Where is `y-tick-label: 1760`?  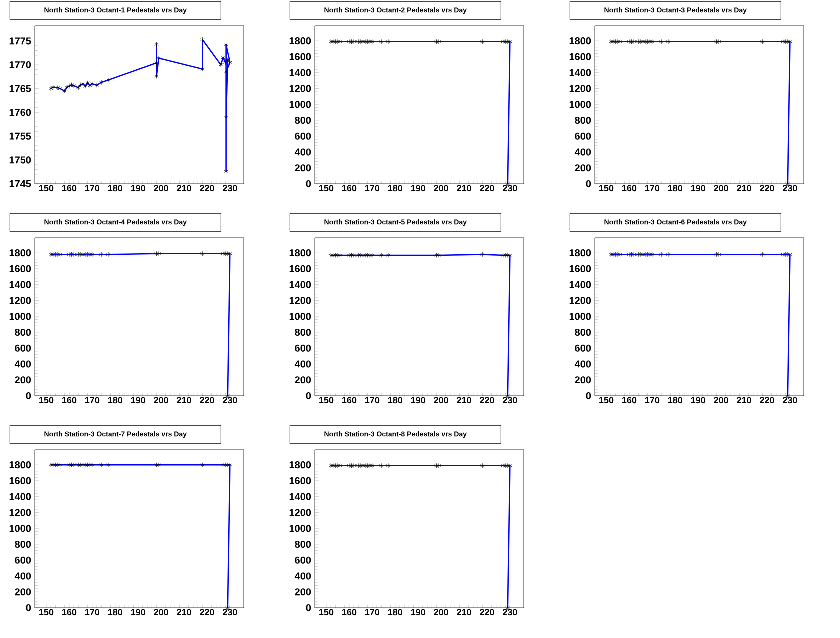
y-tick-label: 1760 is located at coordinates (21, 112).